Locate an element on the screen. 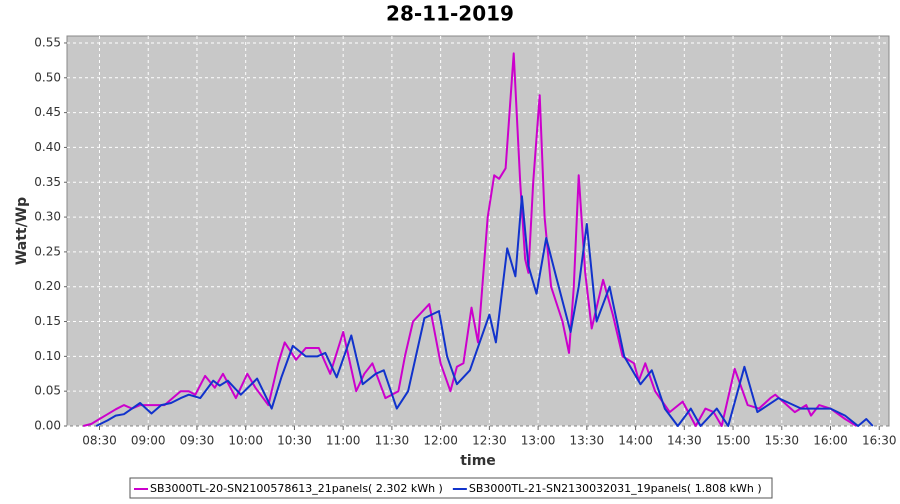  y-tick-label: 0.50 is located at coordinates (47, 77).